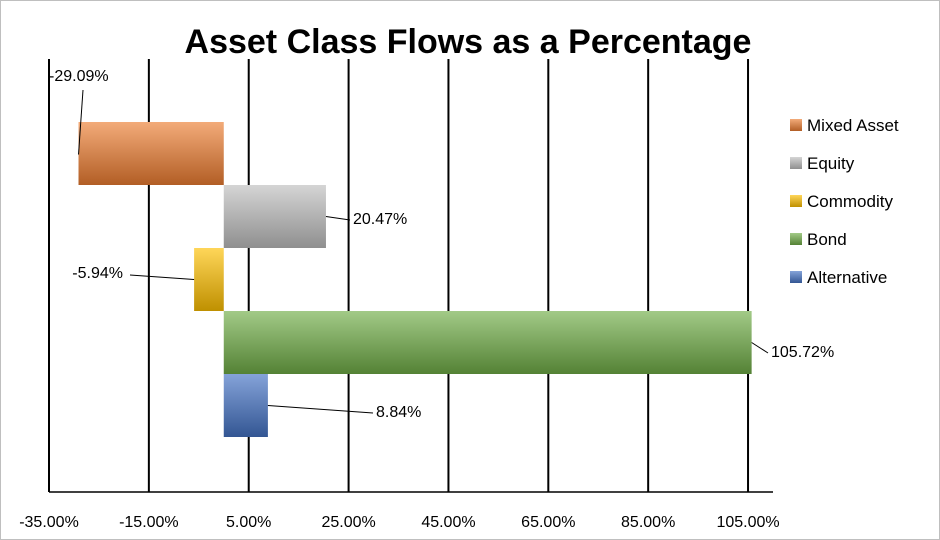 This screenshot has width=940, height=540. I want to click on x-tick-label: 85.00%, so click(648, 522).